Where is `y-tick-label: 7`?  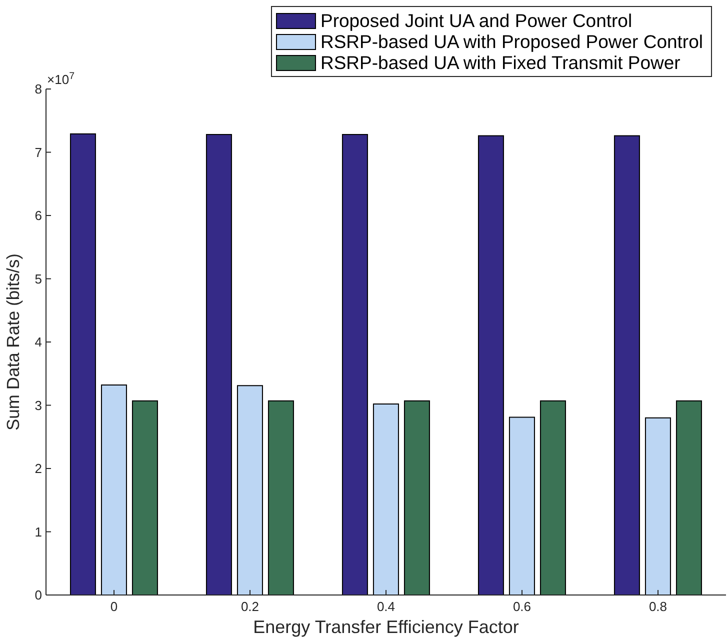 y-tick-label: 7 is located at coordinates (38, 152).